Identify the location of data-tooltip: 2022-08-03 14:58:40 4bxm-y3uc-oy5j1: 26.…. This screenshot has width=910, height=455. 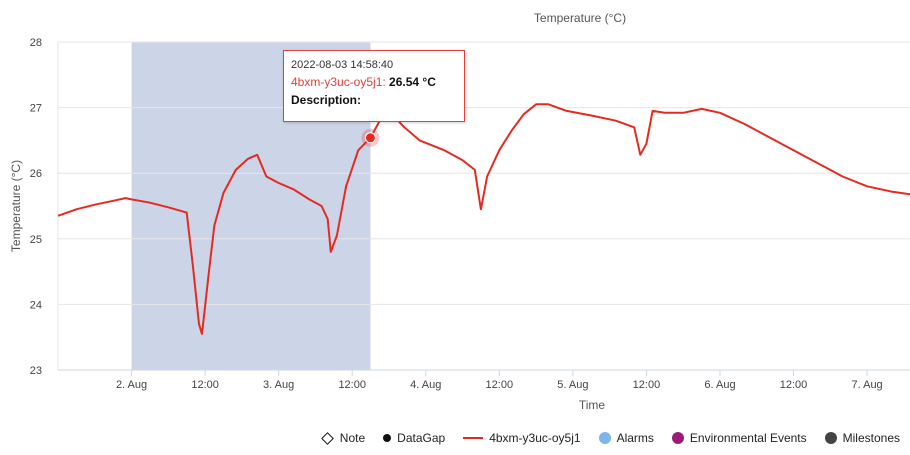
(374, 86).